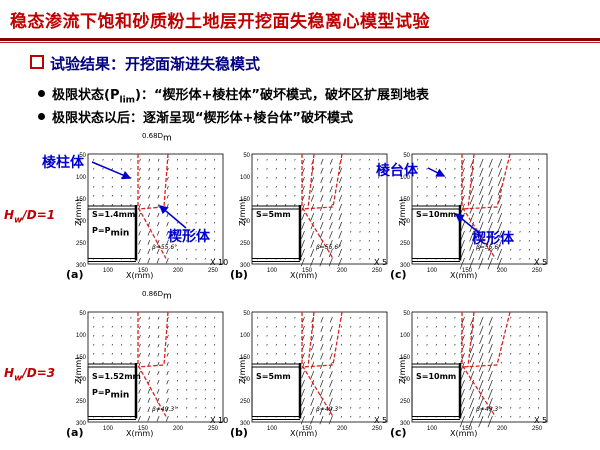 This screenshot has height=450, width=600. What do you see at coordinates (81, 424) in the screenshot?
I see `y-tick-label: 300` at bounding box center [81, 424].